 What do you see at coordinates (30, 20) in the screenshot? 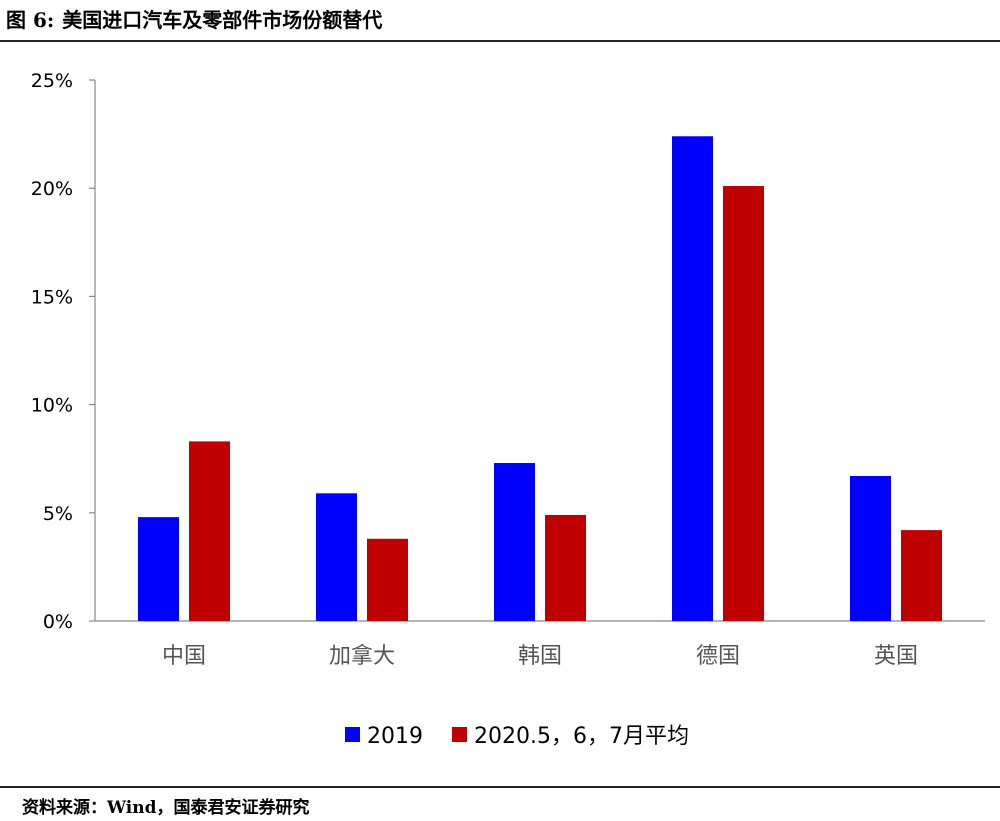
I see `figure-number: 图 6:` at bounding box center [30, 20].